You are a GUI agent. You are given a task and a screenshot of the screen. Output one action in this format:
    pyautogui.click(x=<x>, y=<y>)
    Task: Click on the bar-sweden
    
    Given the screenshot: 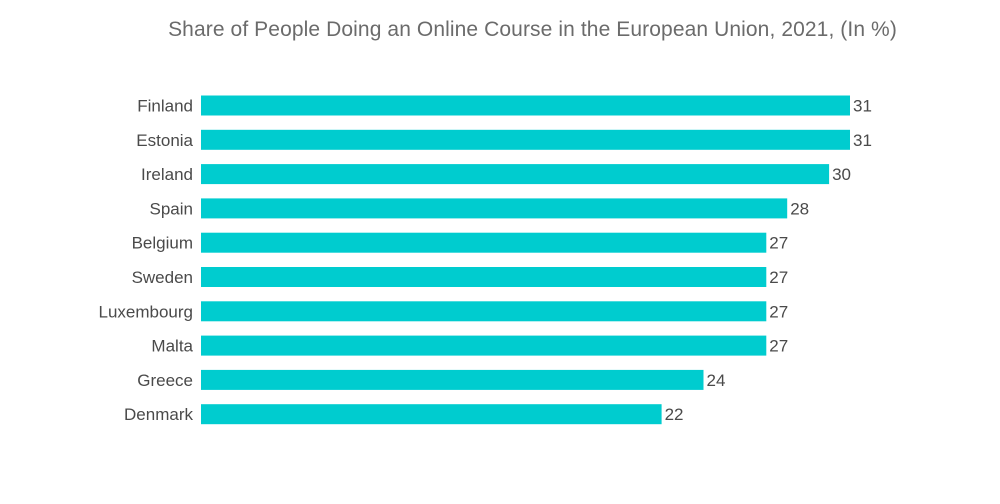 What is the action you would take?
    pyautogui.click(x=484, y=277)
    